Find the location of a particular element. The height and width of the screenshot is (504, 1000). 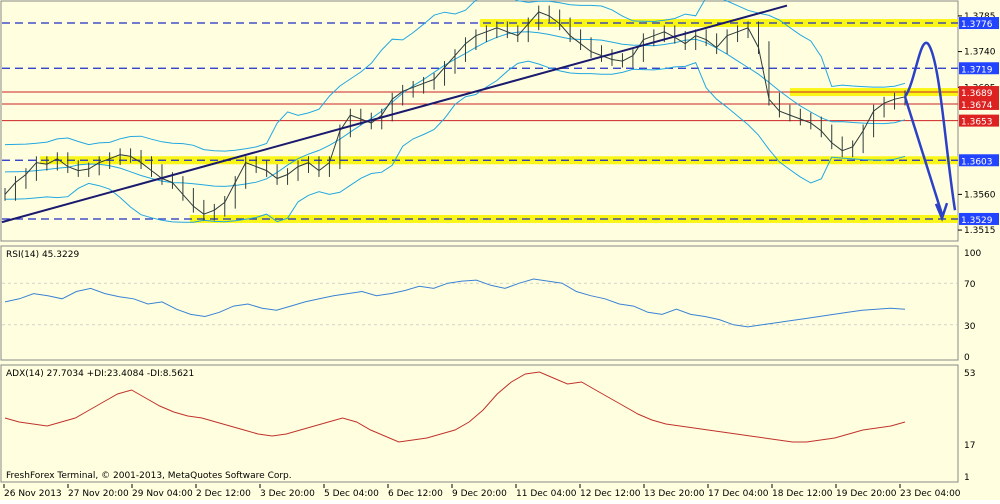

rsi-tick-1: 70 is located at coordinates (970, 285).